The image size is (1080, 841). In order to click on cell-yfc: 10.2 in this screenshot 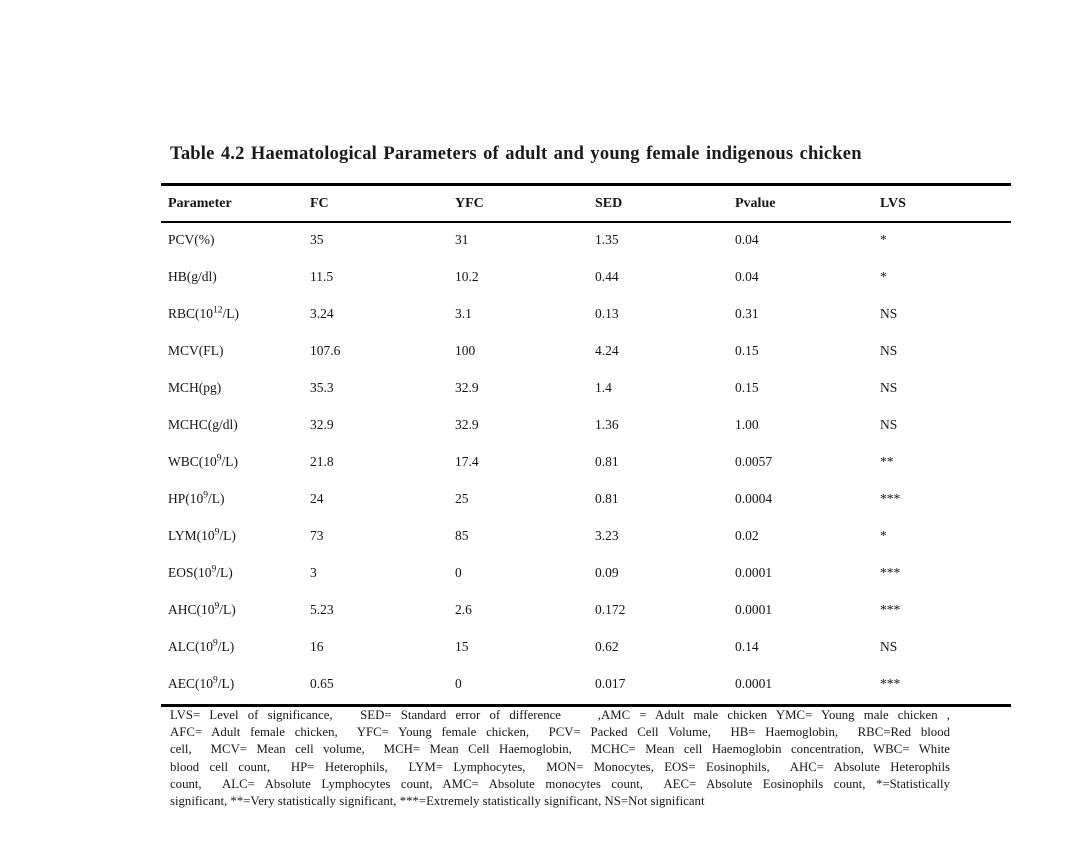, I will do `click(467, 276)`.